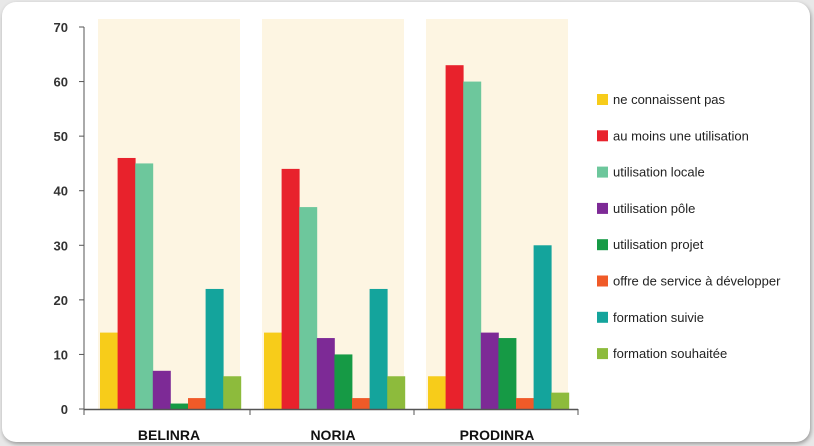 Image resolution: width=814 pixels, height=446 pixels. Describe the element at coordinates (61, 245) in the screenshot. I see `y-tick-label-30: 30` at that location.